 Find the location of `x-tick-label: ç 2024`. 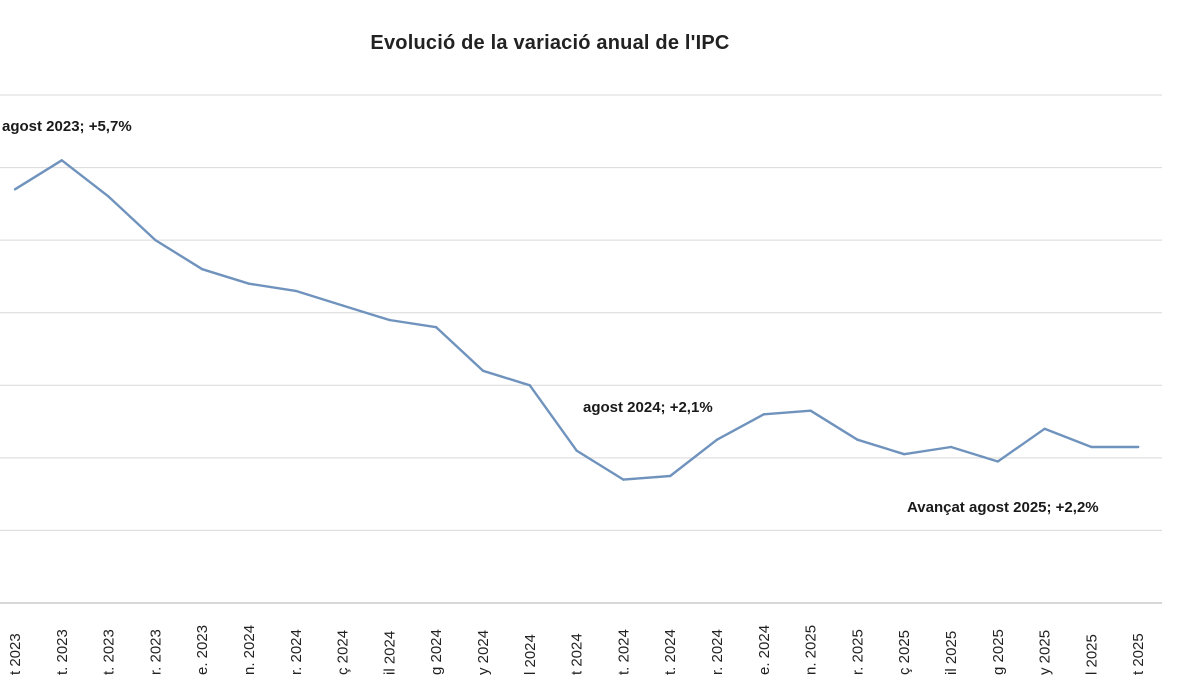

x-tick-label: ç 2024 is located at coordinates (343, 652).